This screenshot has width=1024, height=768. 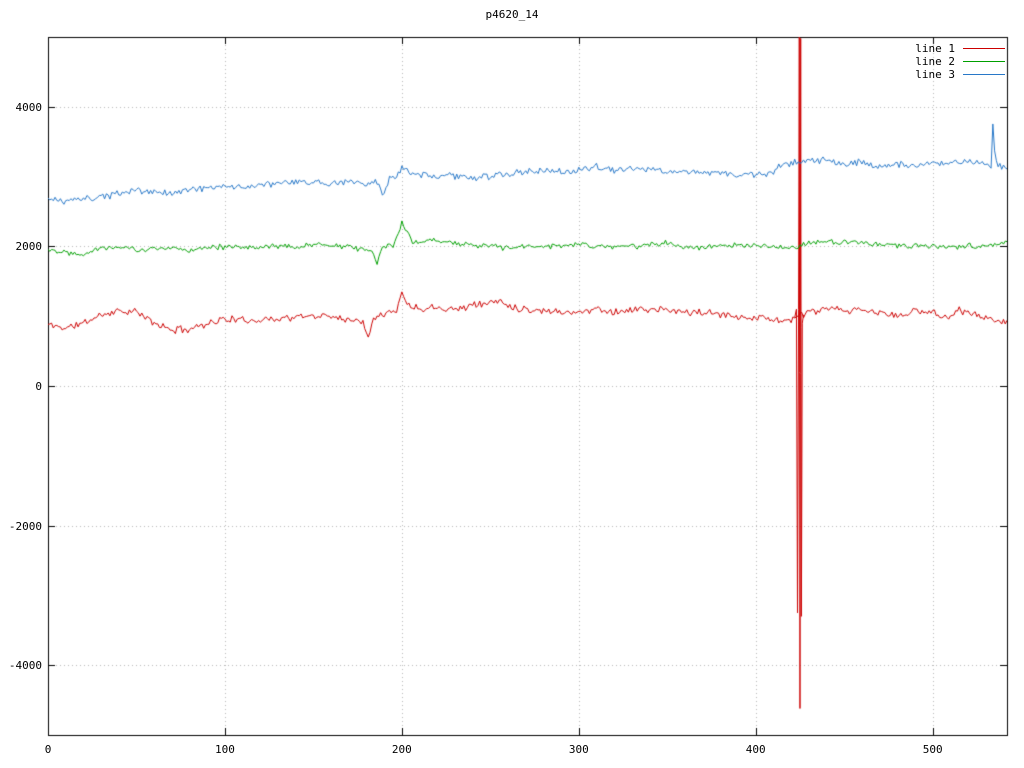 I want to click on legend-row: line 1, so click(x=951, y=48).